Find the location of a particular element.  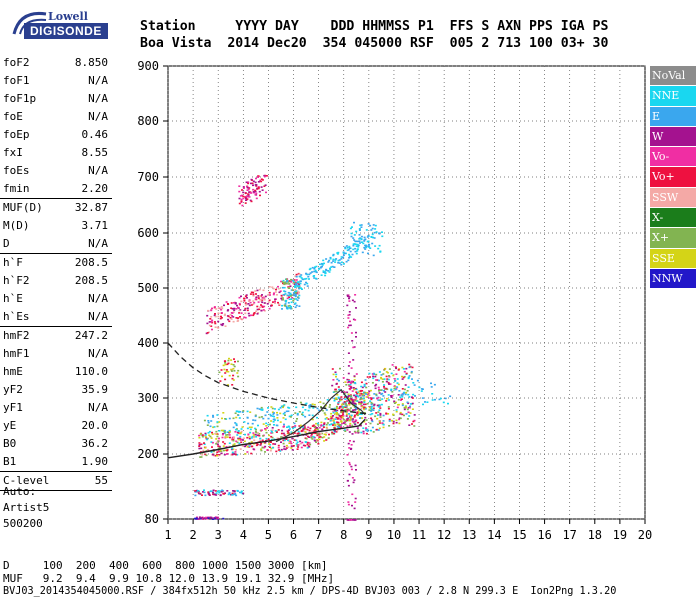

param-value: 36.2 is located at coordinates (95, 443).